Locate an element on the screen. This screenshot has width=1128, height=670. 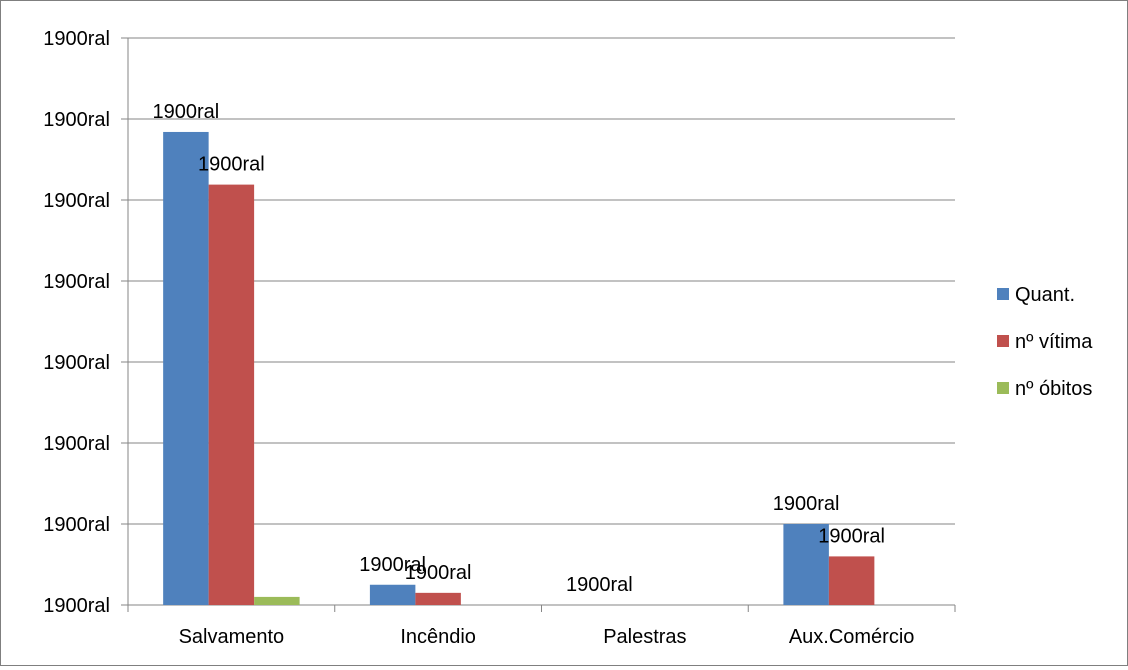
x-tick-labels: Salvamento Incêndio Palestras Aux.Comércio is located at coordinates (547, 637).